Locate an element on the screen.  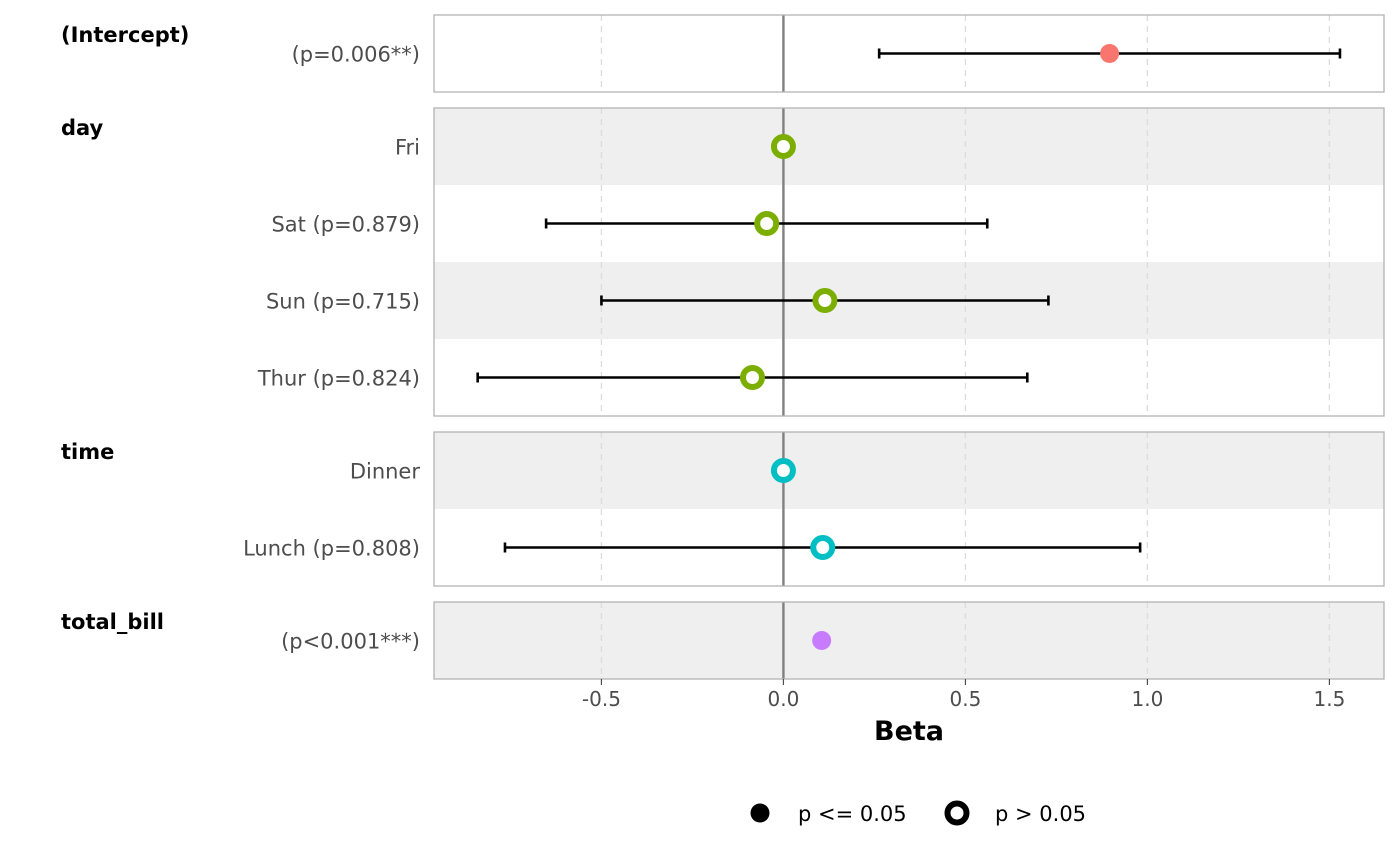
legend-hollow-circle-icon is located at coordinates (957, 813).